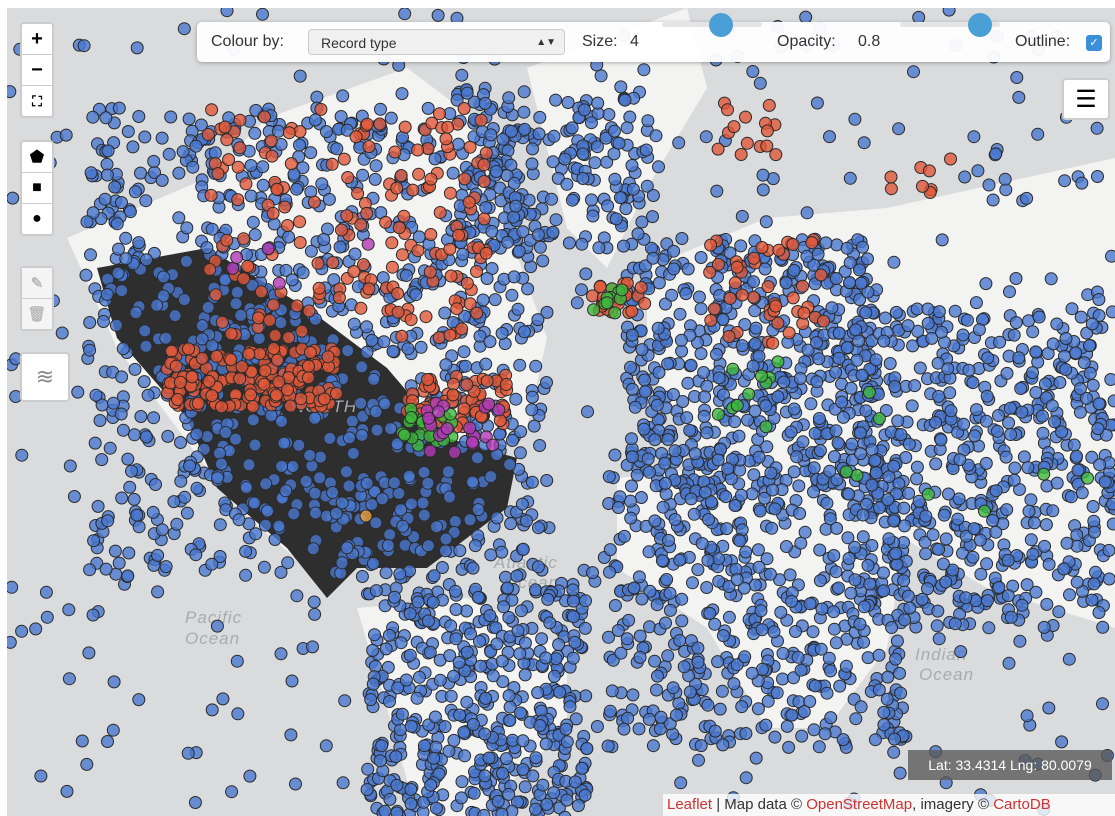 The height and width of the screenshot is (816, 1115). What do you see at coordinates (37, 283) in the screenshot?
I see `edit: ✎` at bounding box center [37, 283].